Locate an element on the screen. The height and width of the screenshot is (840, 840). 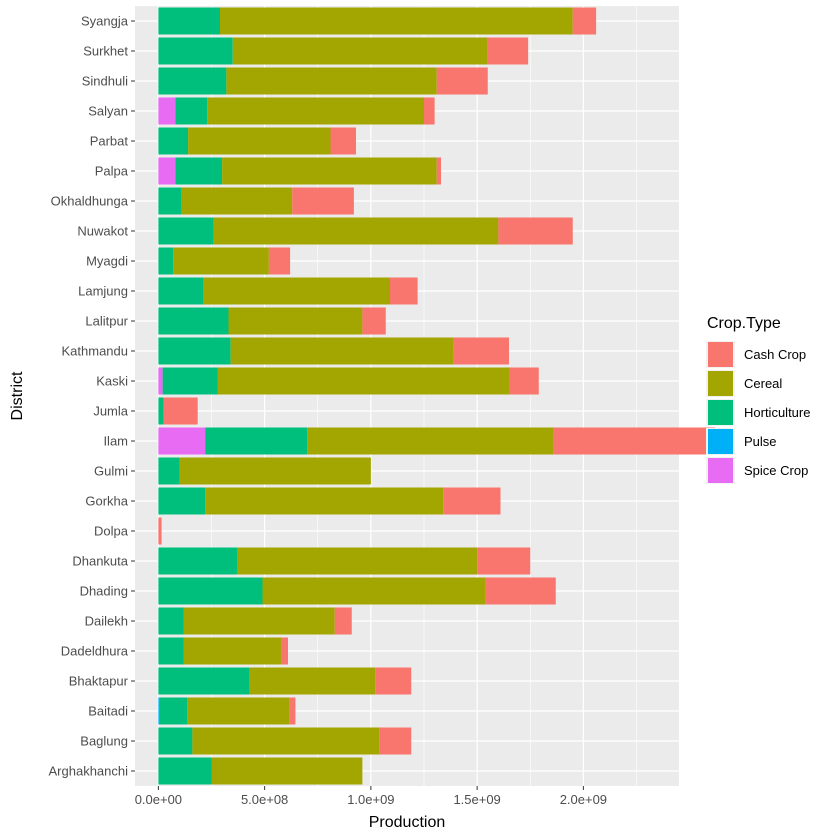
y-tick-label: Palpa is located at coordinates (112, 171).